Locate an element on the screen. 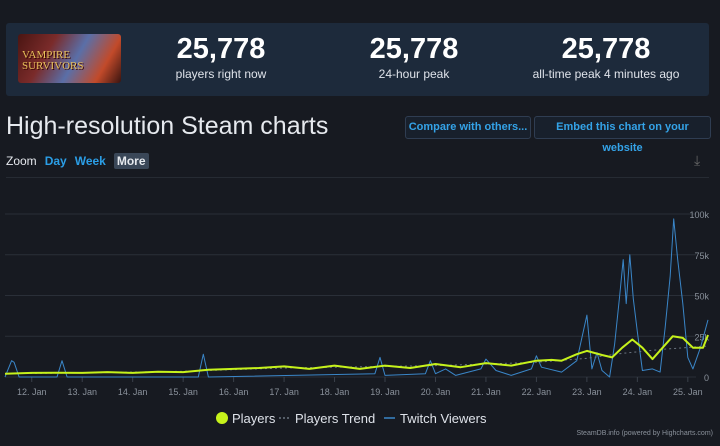 This screenshot has height=446, width=720. stat-label: players right now is located at coordinates (221, 74).